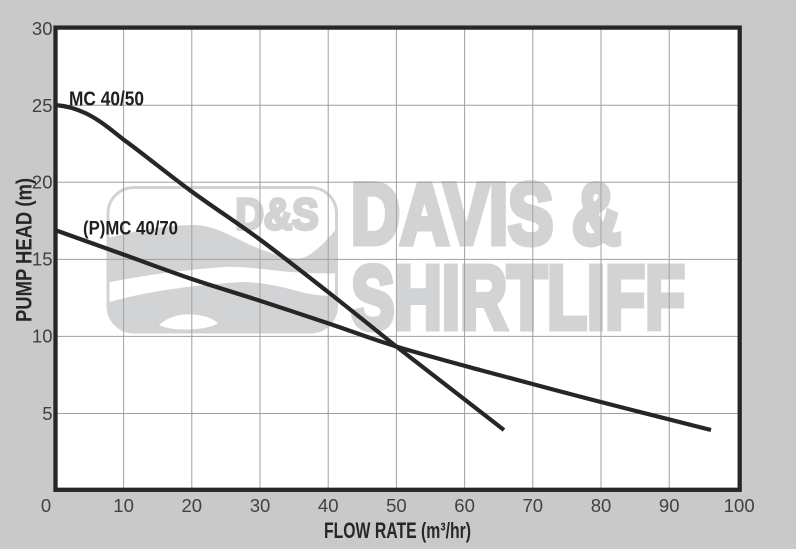  What do you see at coordinates (47, 413) in the screenshot?
I see `svg-text: 5` at bounding box center [47, 413].